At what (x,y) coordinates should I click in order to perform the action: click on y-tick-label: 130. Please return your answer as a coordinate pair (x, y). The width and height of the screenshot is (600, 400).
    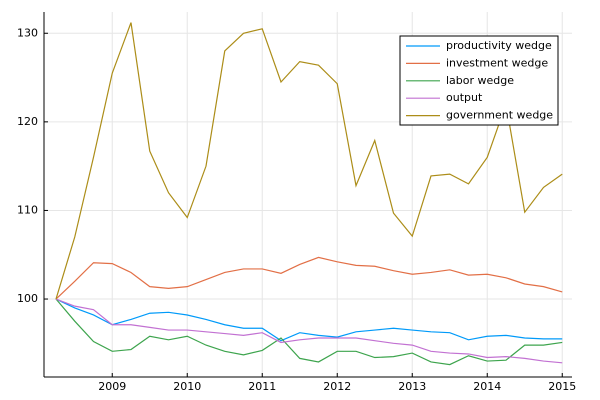
    Looking at the image, I should click on (27, 32).